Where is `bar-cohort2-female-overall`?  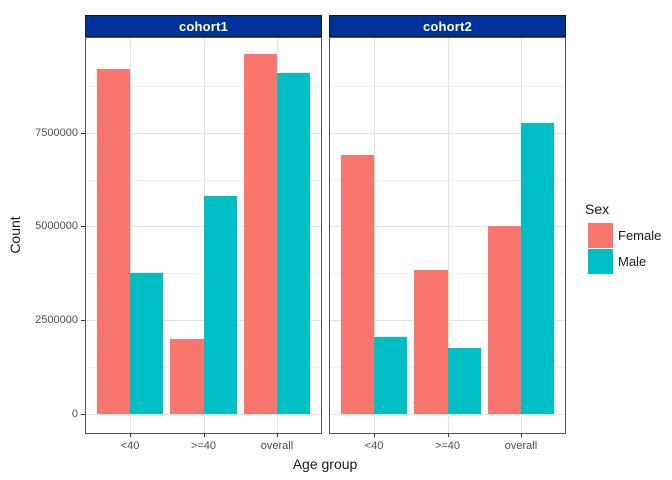 bar-cohort2-female-overall is located at coordinates (504, 320).